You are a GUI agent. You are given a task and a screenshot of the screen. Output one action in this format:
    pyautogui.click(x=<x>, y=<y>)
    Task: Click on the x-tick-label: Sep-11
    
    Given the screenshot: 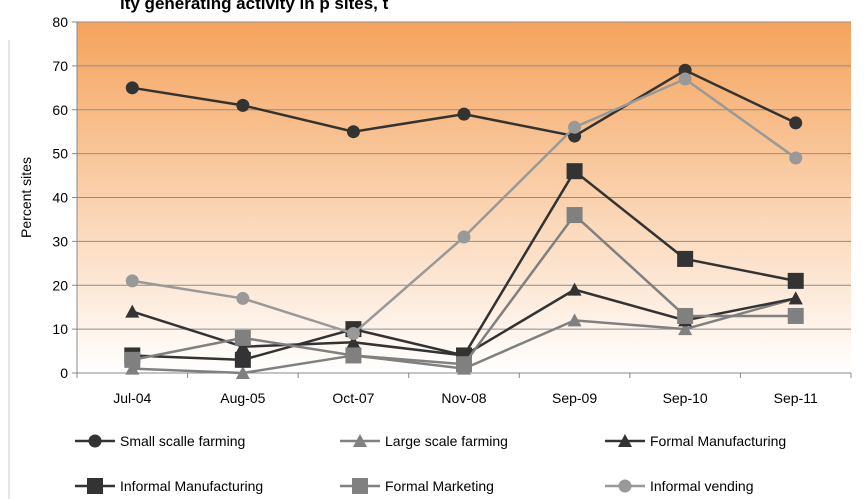 What is the action you would take?
    pyautogui.click(x=796, y=398)
    